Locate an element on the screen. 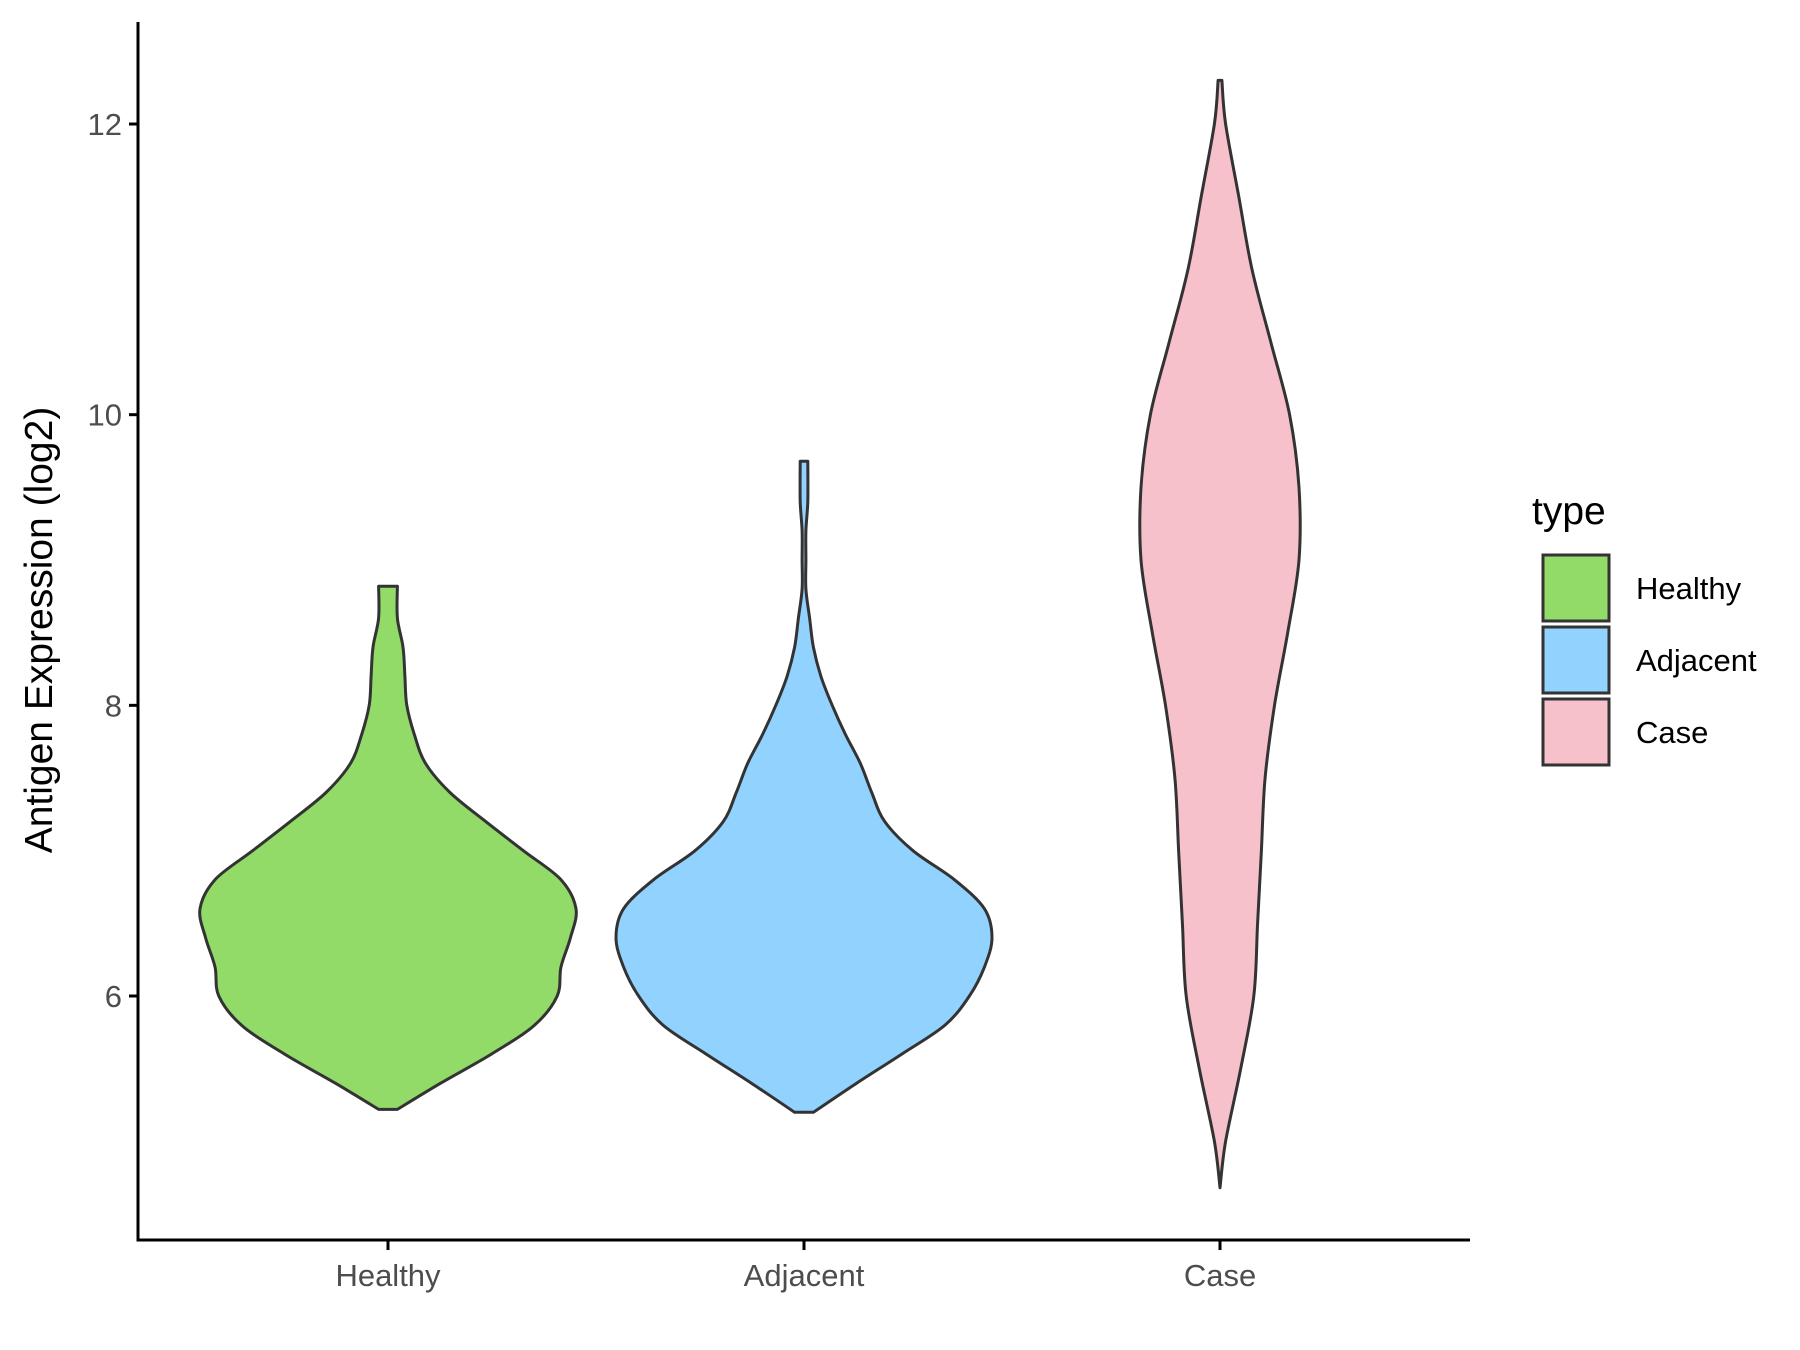  legend-key-healthy is located at coordinates (1576, 588).